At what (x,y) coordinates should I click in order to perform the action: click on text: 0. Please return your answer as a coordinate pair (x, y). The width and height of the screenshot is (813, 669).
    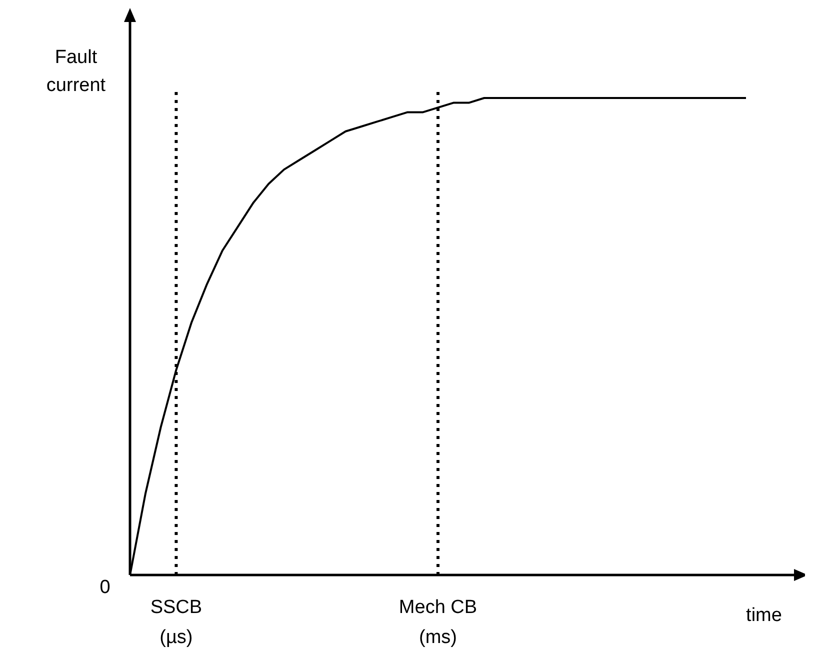
    Looking at the image, I should click on (105, 587).